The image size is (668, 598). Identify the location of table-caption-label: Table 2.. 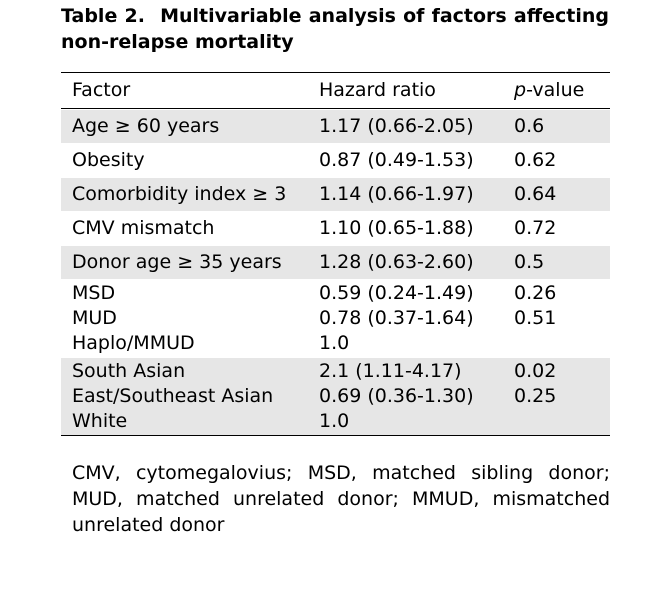
(103, 16).